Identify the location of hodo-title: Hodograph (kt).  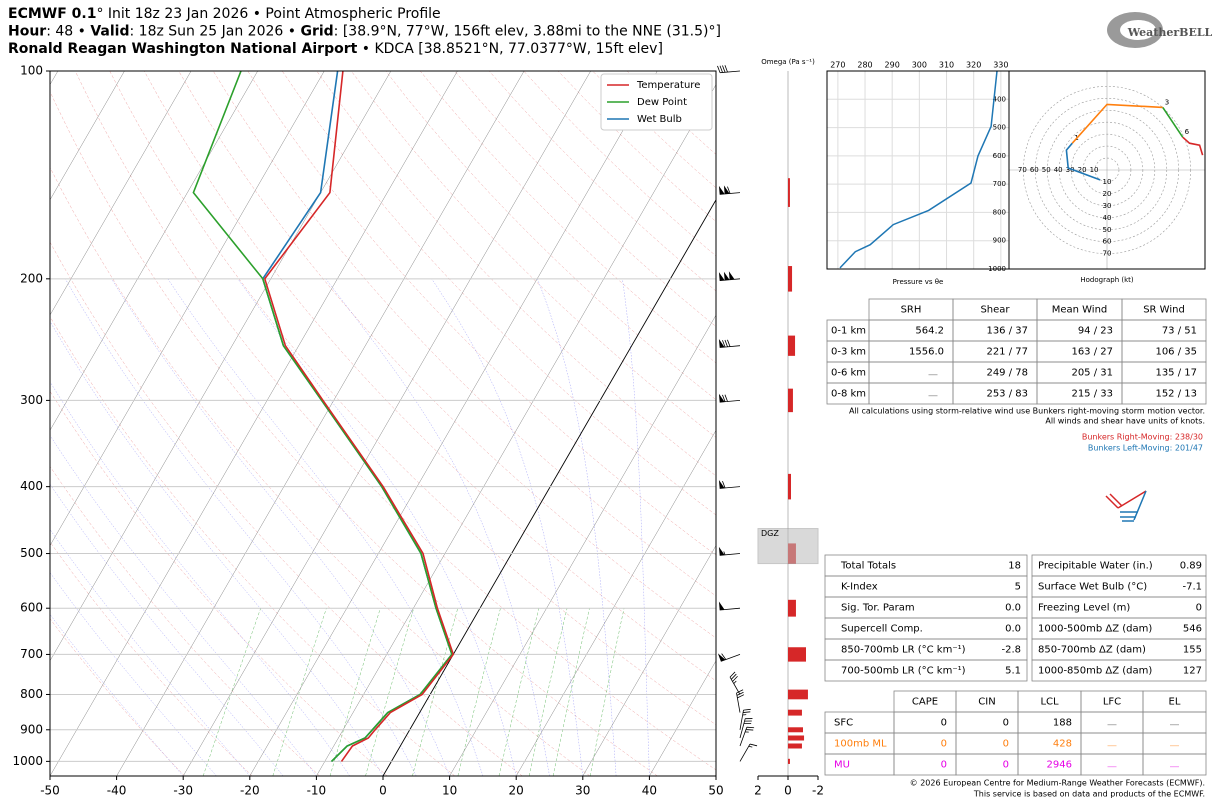
(1107, 280).